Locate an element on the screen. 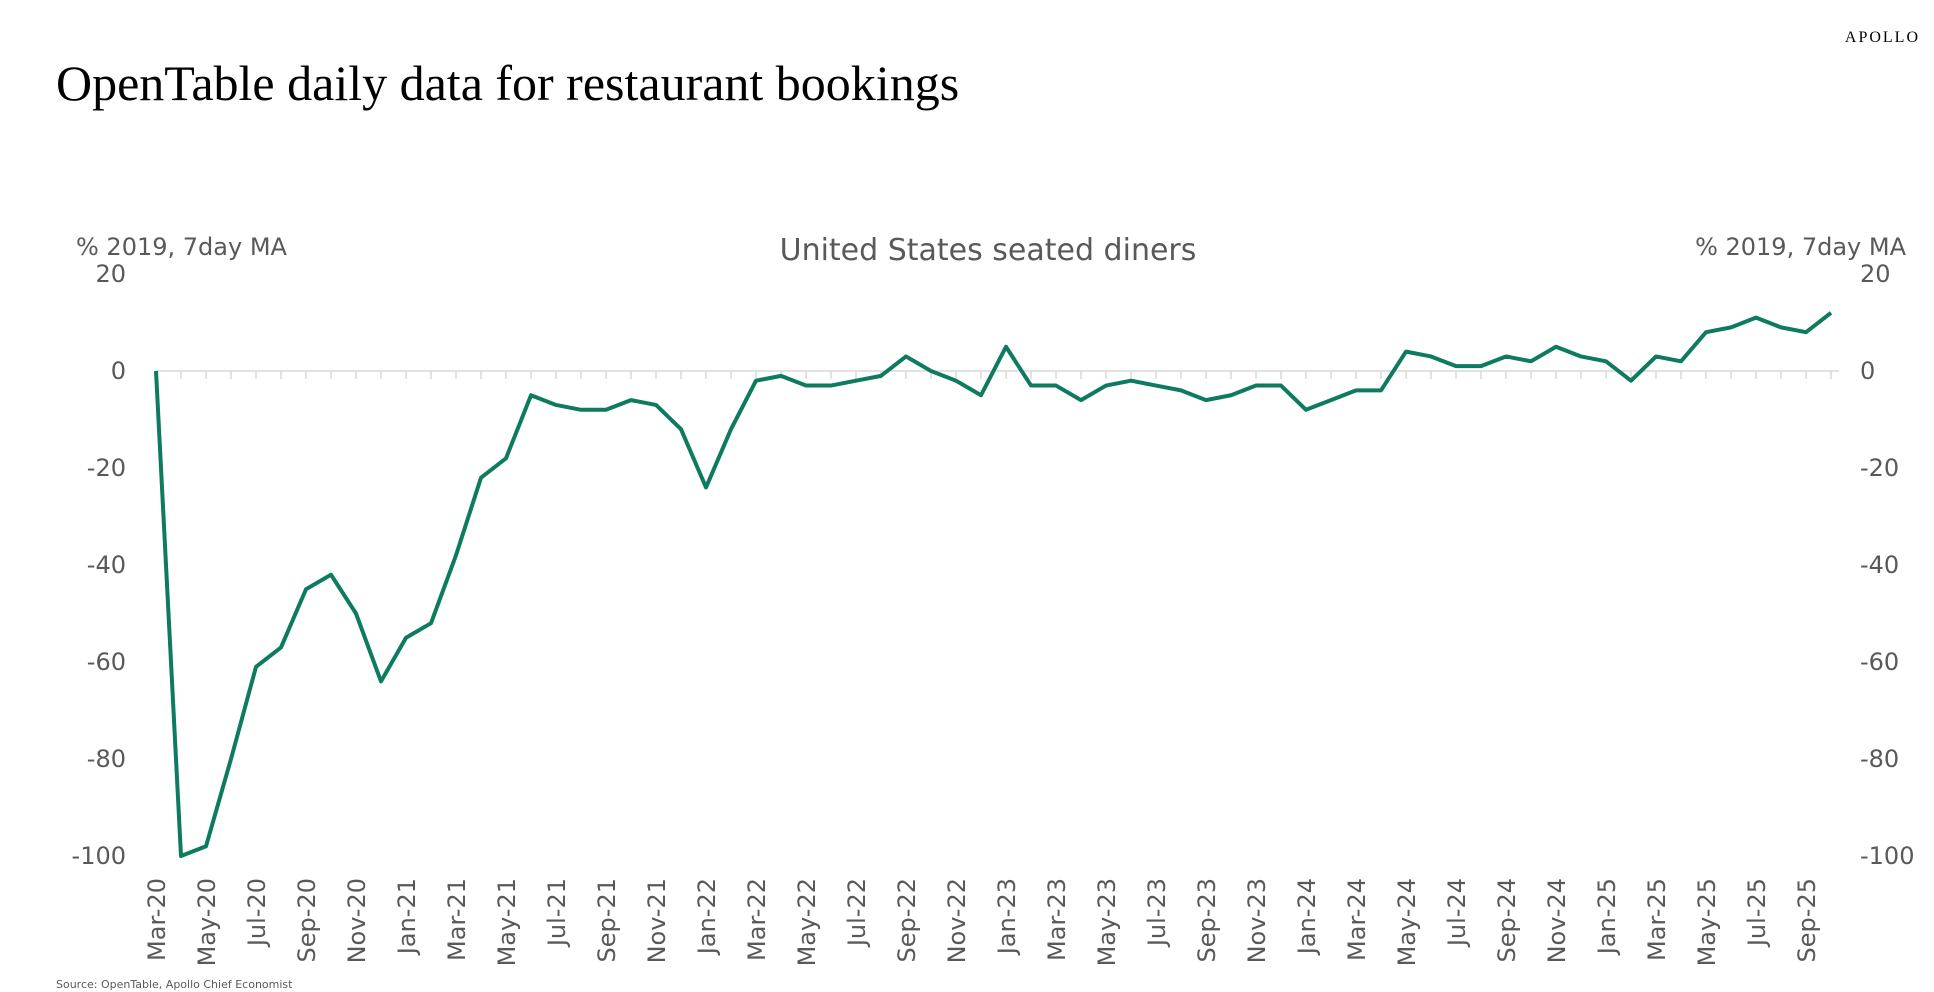 The image size is (1934, 992). x-tick-label: Jul-20 is located at coordinates (257, 913).